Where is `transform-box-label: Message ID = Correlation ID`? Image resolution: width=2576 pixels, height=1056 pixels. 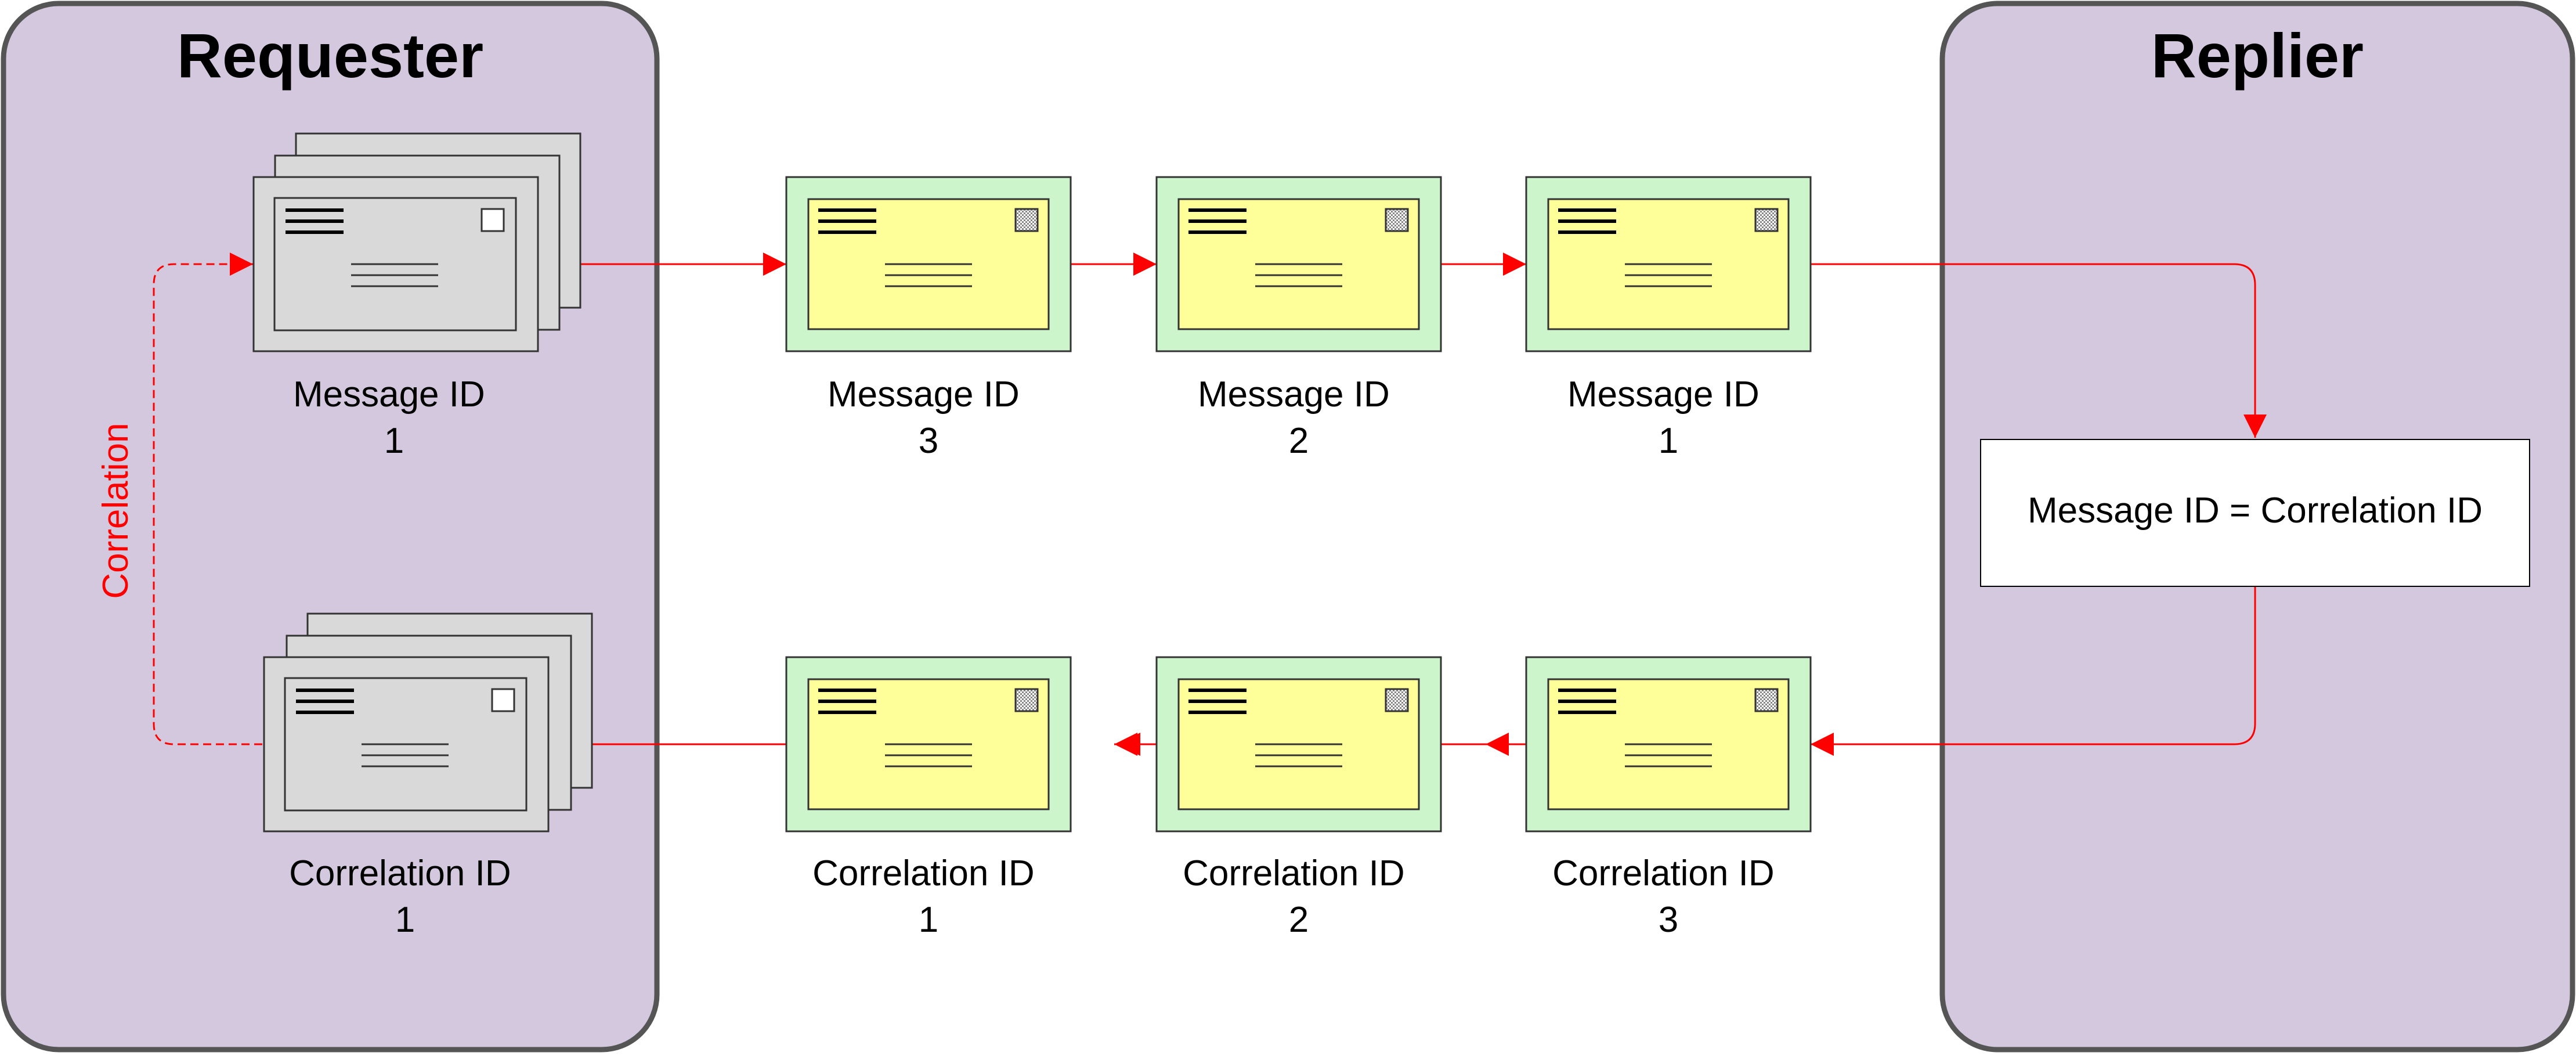 transform-box-label: Message ID = Correlation ID is located at coordinates (2255, 511).